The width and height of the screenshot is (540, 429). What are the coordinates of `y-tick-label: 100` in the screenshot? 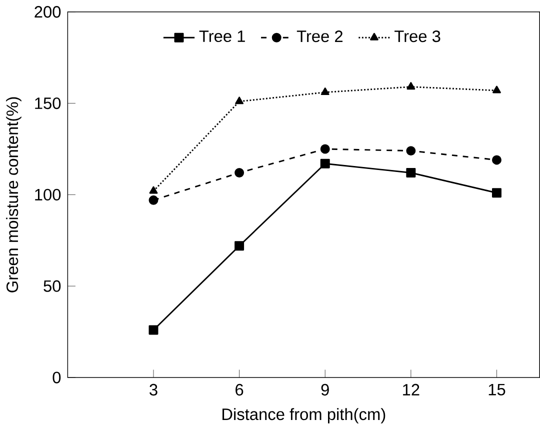 It's located at (48, 194).